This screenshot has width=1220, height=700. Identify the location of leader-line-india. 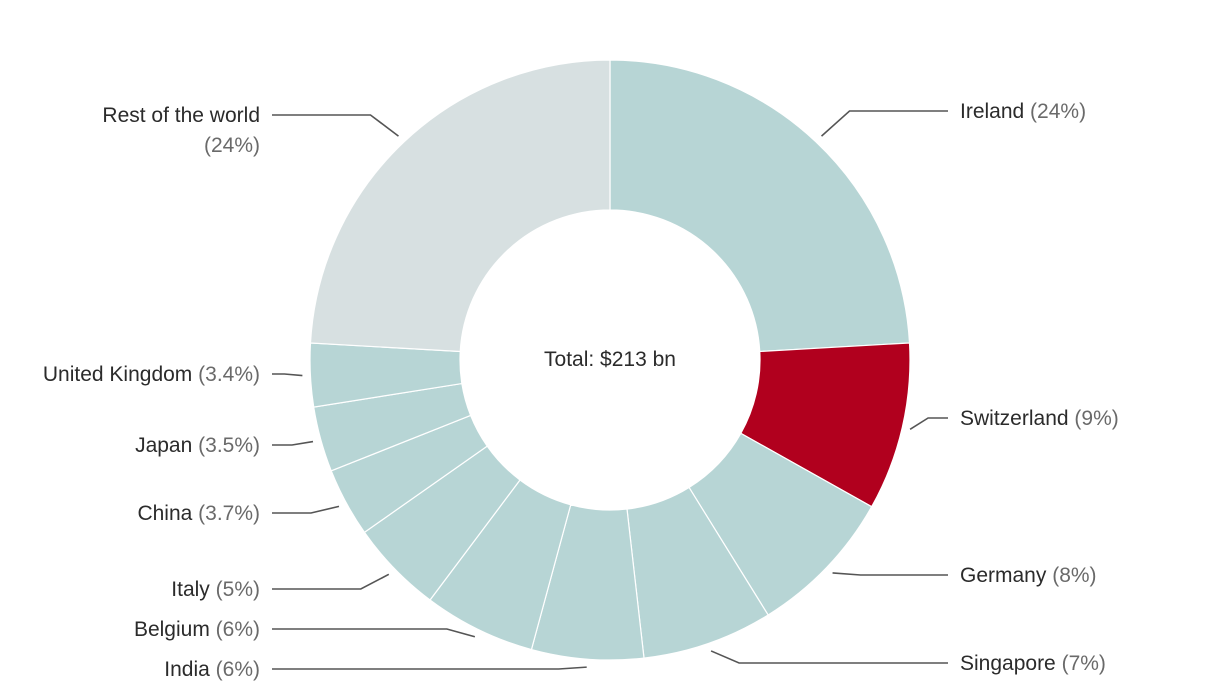
(429, 668).